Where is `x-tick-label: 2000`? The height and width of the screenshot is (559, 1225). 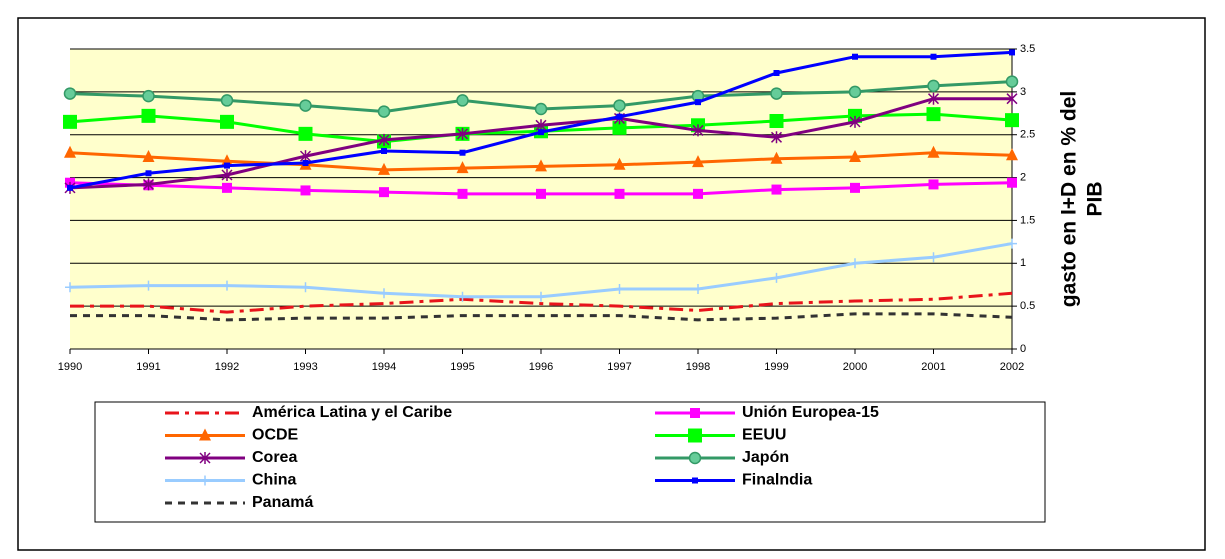 x-tick-label: 2000 is located at coordinates (855, 367).